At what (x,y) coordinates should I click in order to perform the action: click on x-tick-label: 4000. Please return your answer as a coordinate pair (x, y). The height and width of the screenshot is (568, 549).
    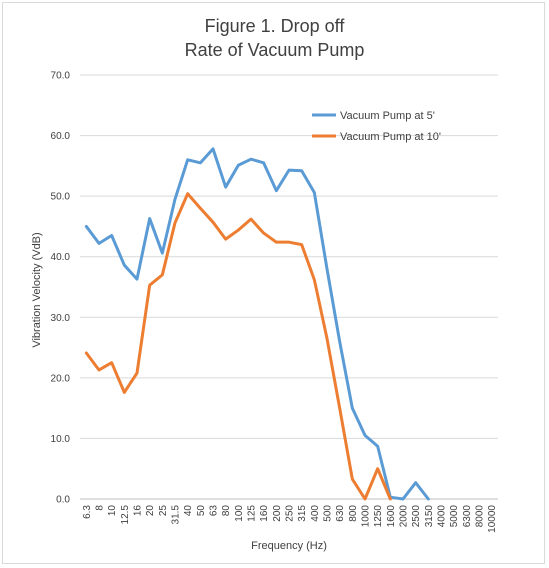
    Looking at the image, I should click on (442, 516).